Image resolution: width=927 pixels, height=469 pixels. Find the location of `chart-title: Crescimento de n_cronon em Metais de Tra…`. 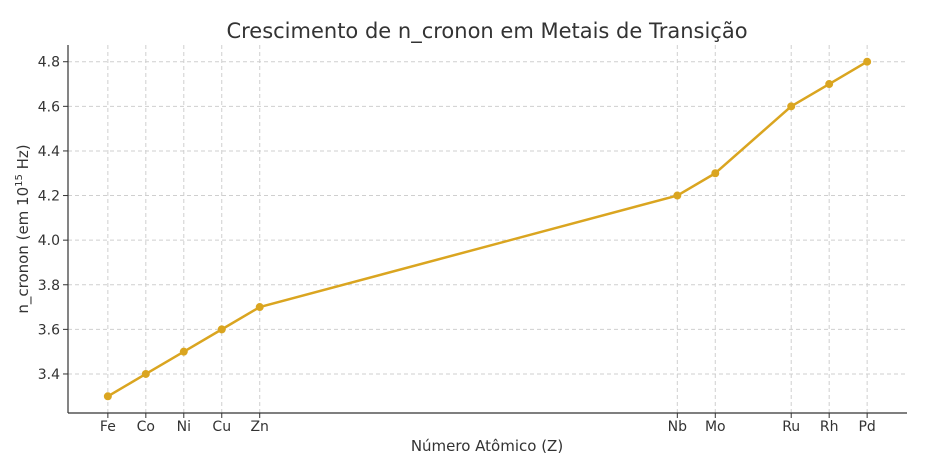

chart-title: Crescimento de n_cronon em Metais de Tra… is located at coordinates (486, 31).